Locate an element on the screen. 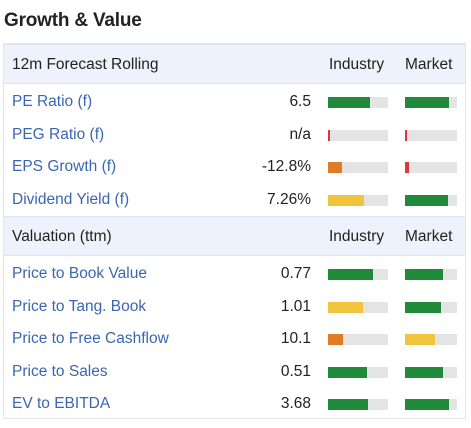 This screenshot has width=471, height=428. metric-value: 0.51 is located at coordinates (295, 371).